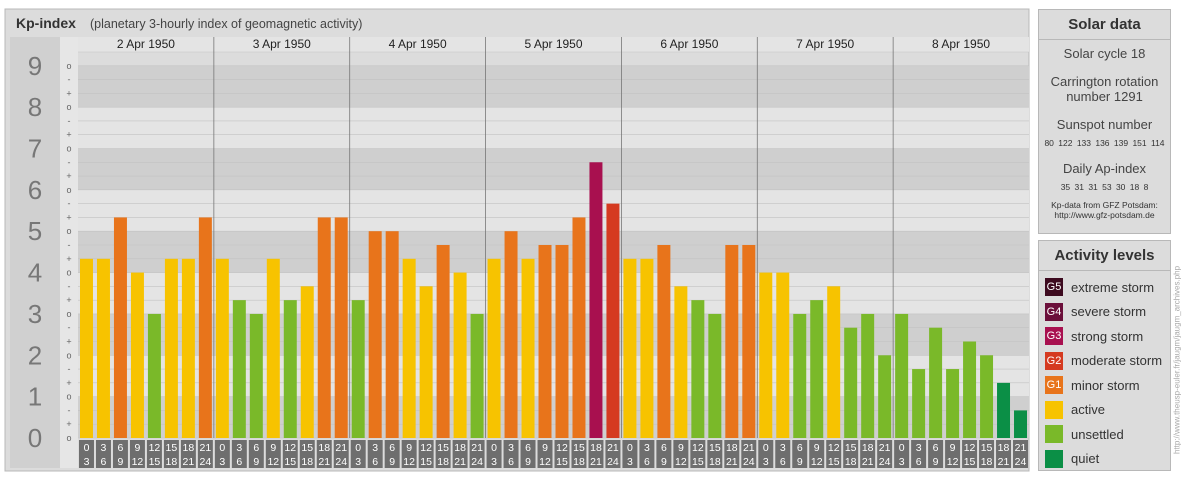 This screenshot has width=1184, height=480. I want to click on solar-data-title: Solar data, so click(1104, 24).